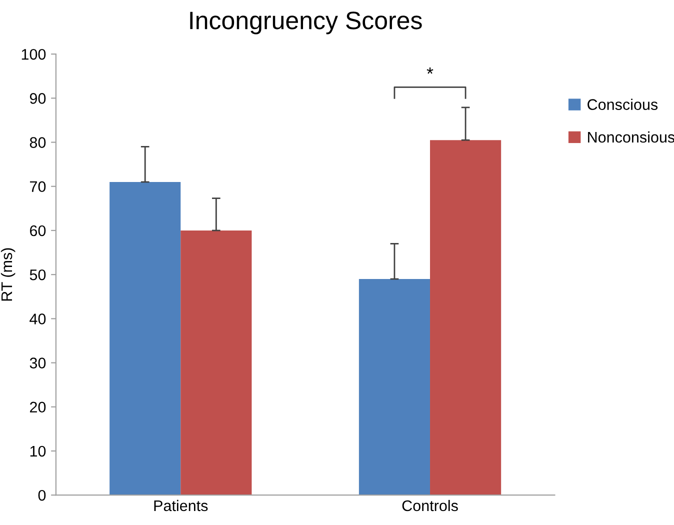 Image resolution: width=674 pixels, height=525 pixels. What do you see at coordinates (38, 142) in the screenshot?
I see `y-tick-label: 80` at bounding box center [38, 142].